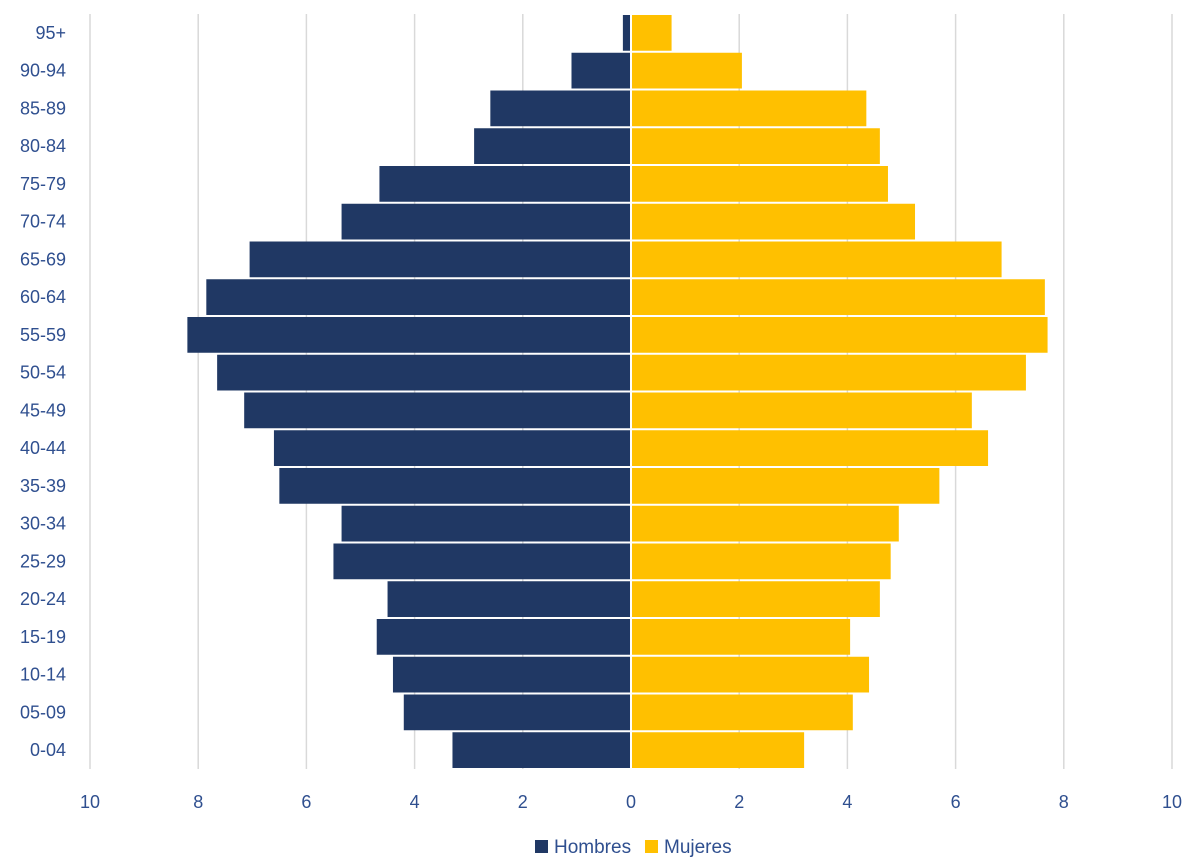 The image size is (1188, 862). Describe the element at coordinates (43, 146) in the screenshot. I see `y-tick-label: 80-84` at that location.